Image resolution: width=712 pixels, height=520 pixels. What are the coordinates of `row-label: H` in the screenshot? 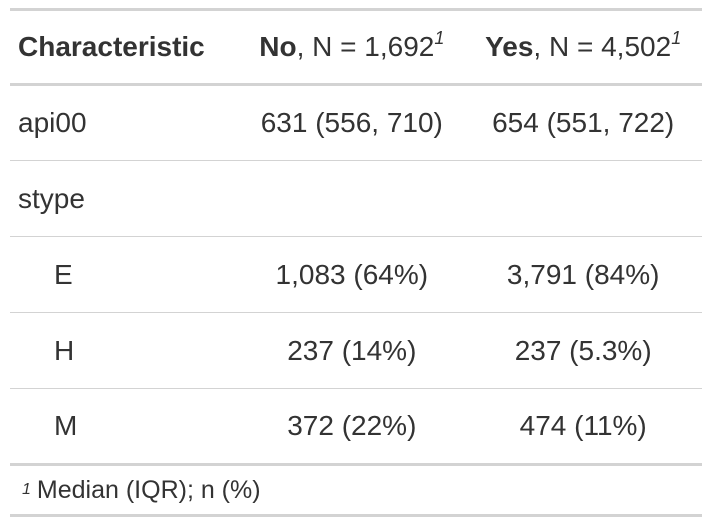 It's located at (64, 350).